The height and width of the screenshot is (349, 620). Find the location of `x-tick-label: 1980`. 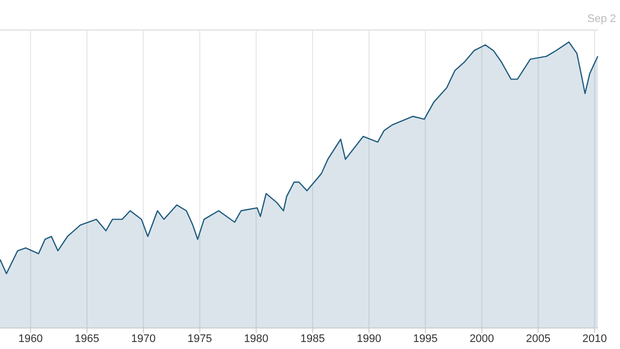

x-tick-label: 1980 is located at coordinates (256, 339).